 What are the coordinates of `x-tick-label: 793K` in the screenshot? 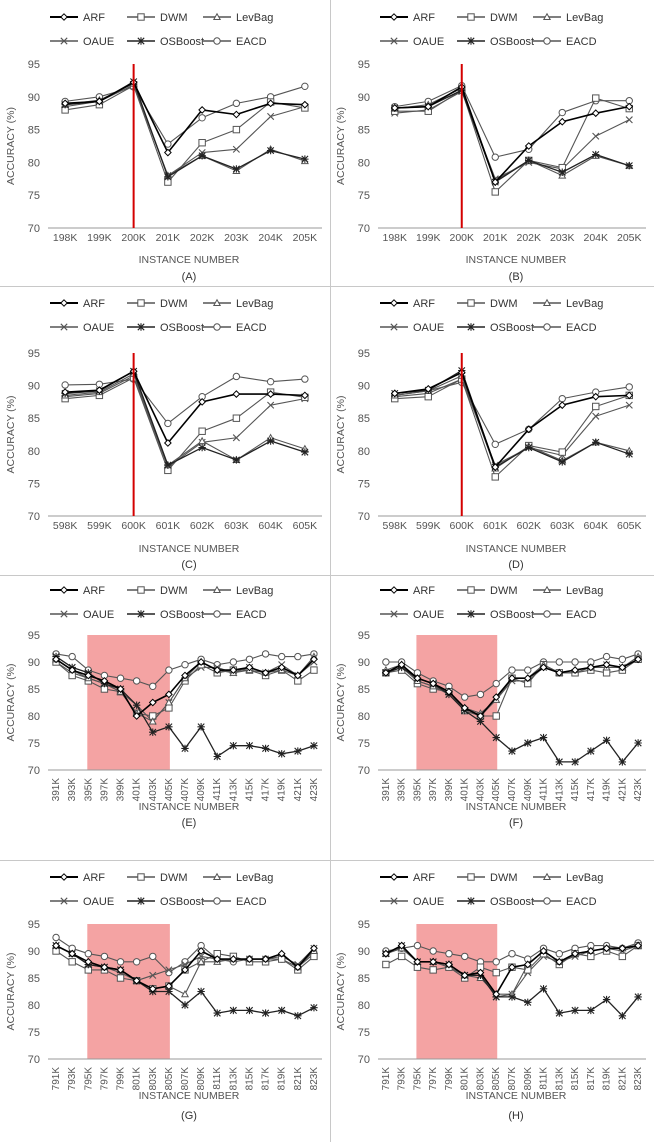 It's located at (72, 1079).